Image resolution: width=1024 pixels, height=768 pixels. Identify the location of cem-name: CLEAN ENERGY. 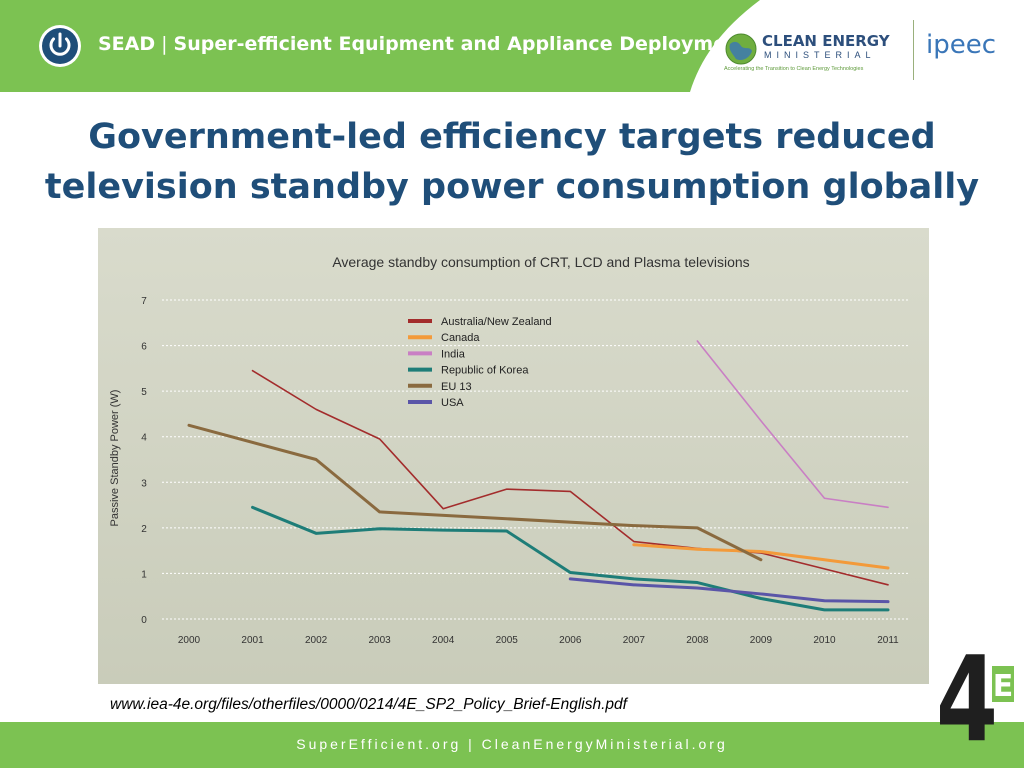
(826, 41).